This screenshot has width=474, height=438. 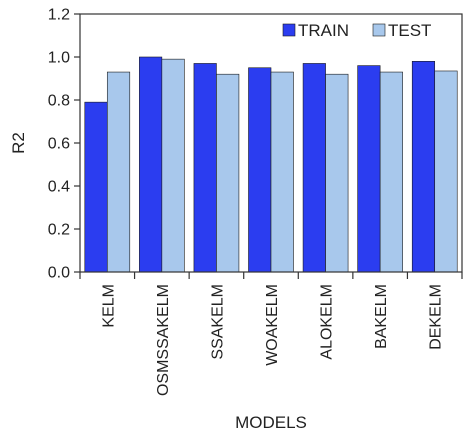 What do you see at coordinates (271, 422) in the screenshot?
I see `x-axis-title: MODELS` at bounding box center [271, 422].